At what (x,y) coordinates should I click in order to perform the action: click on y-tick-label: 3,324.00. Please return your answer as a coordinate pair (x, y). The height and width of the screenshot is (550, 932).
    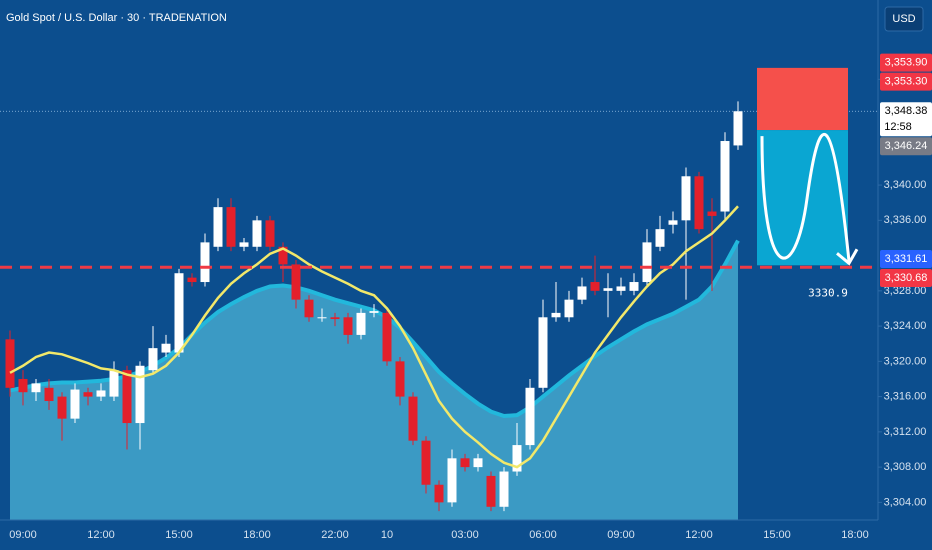
    Looking at the image, I should click on (905, 326).